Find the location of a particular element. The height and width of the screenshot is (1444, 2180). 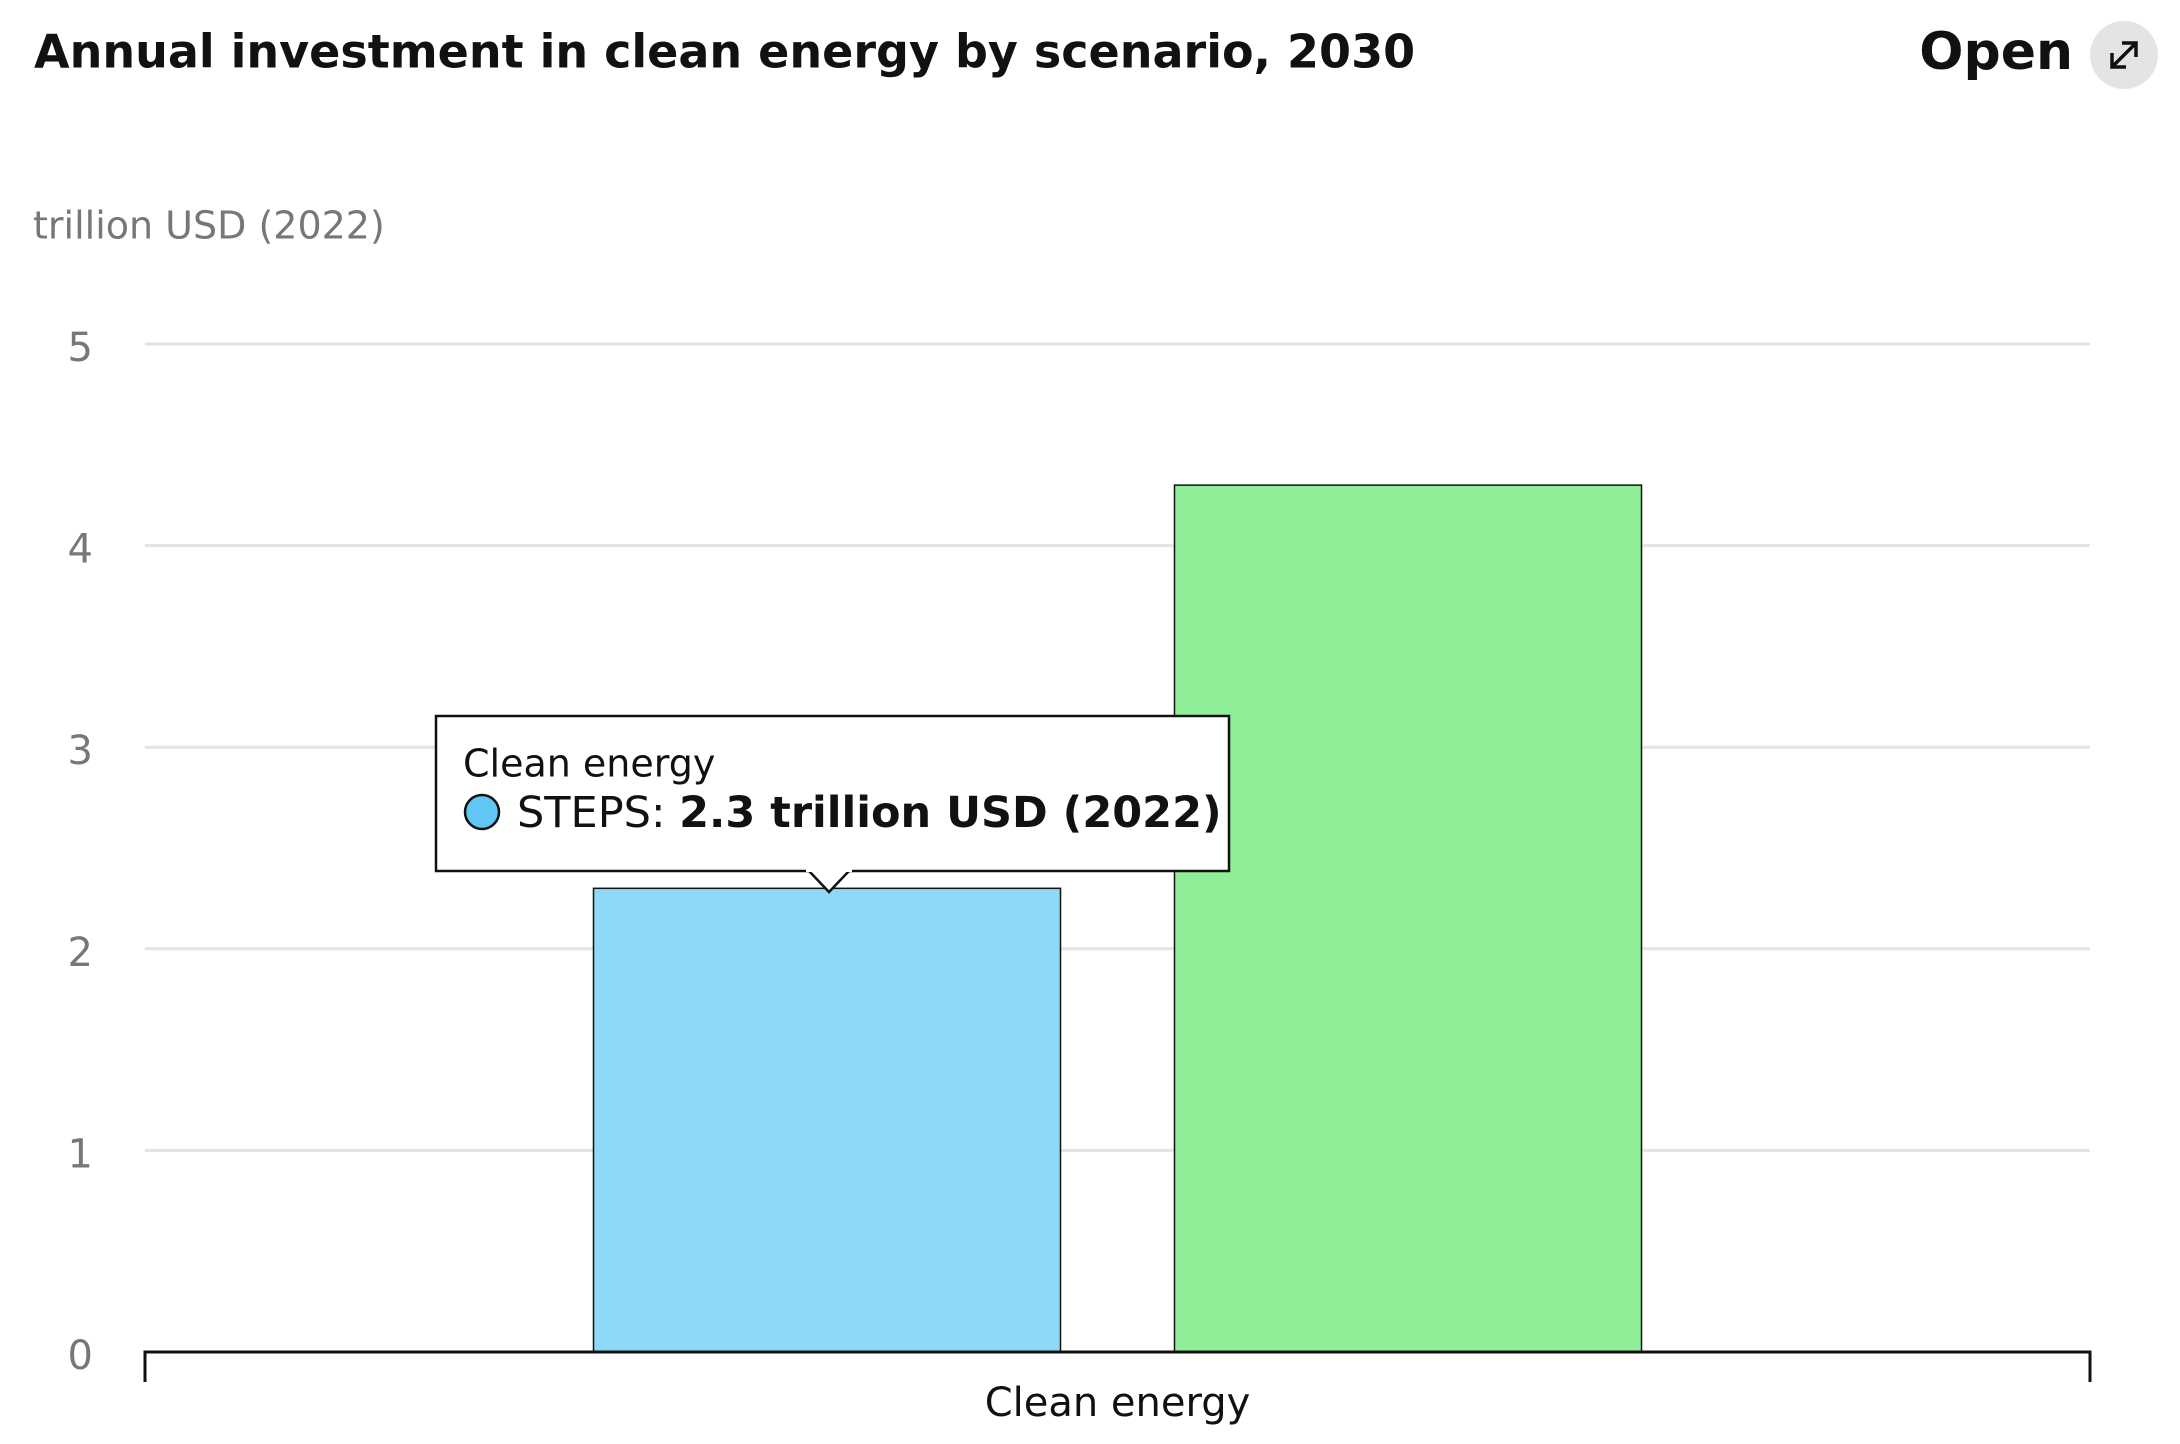

y-tick-label: 1 is located at coordinates (80, 1154).